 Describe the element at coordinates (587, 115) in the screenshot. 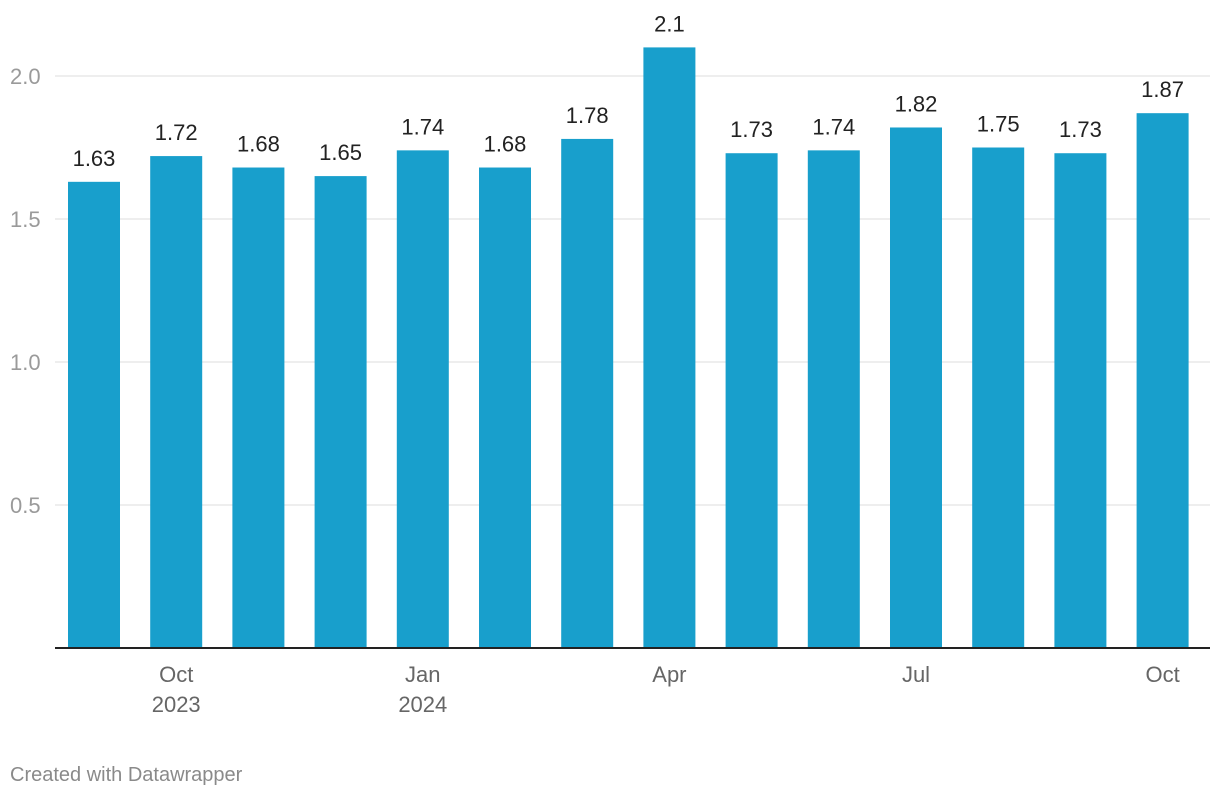

I see `bar-value-label: 1.78` at that location.